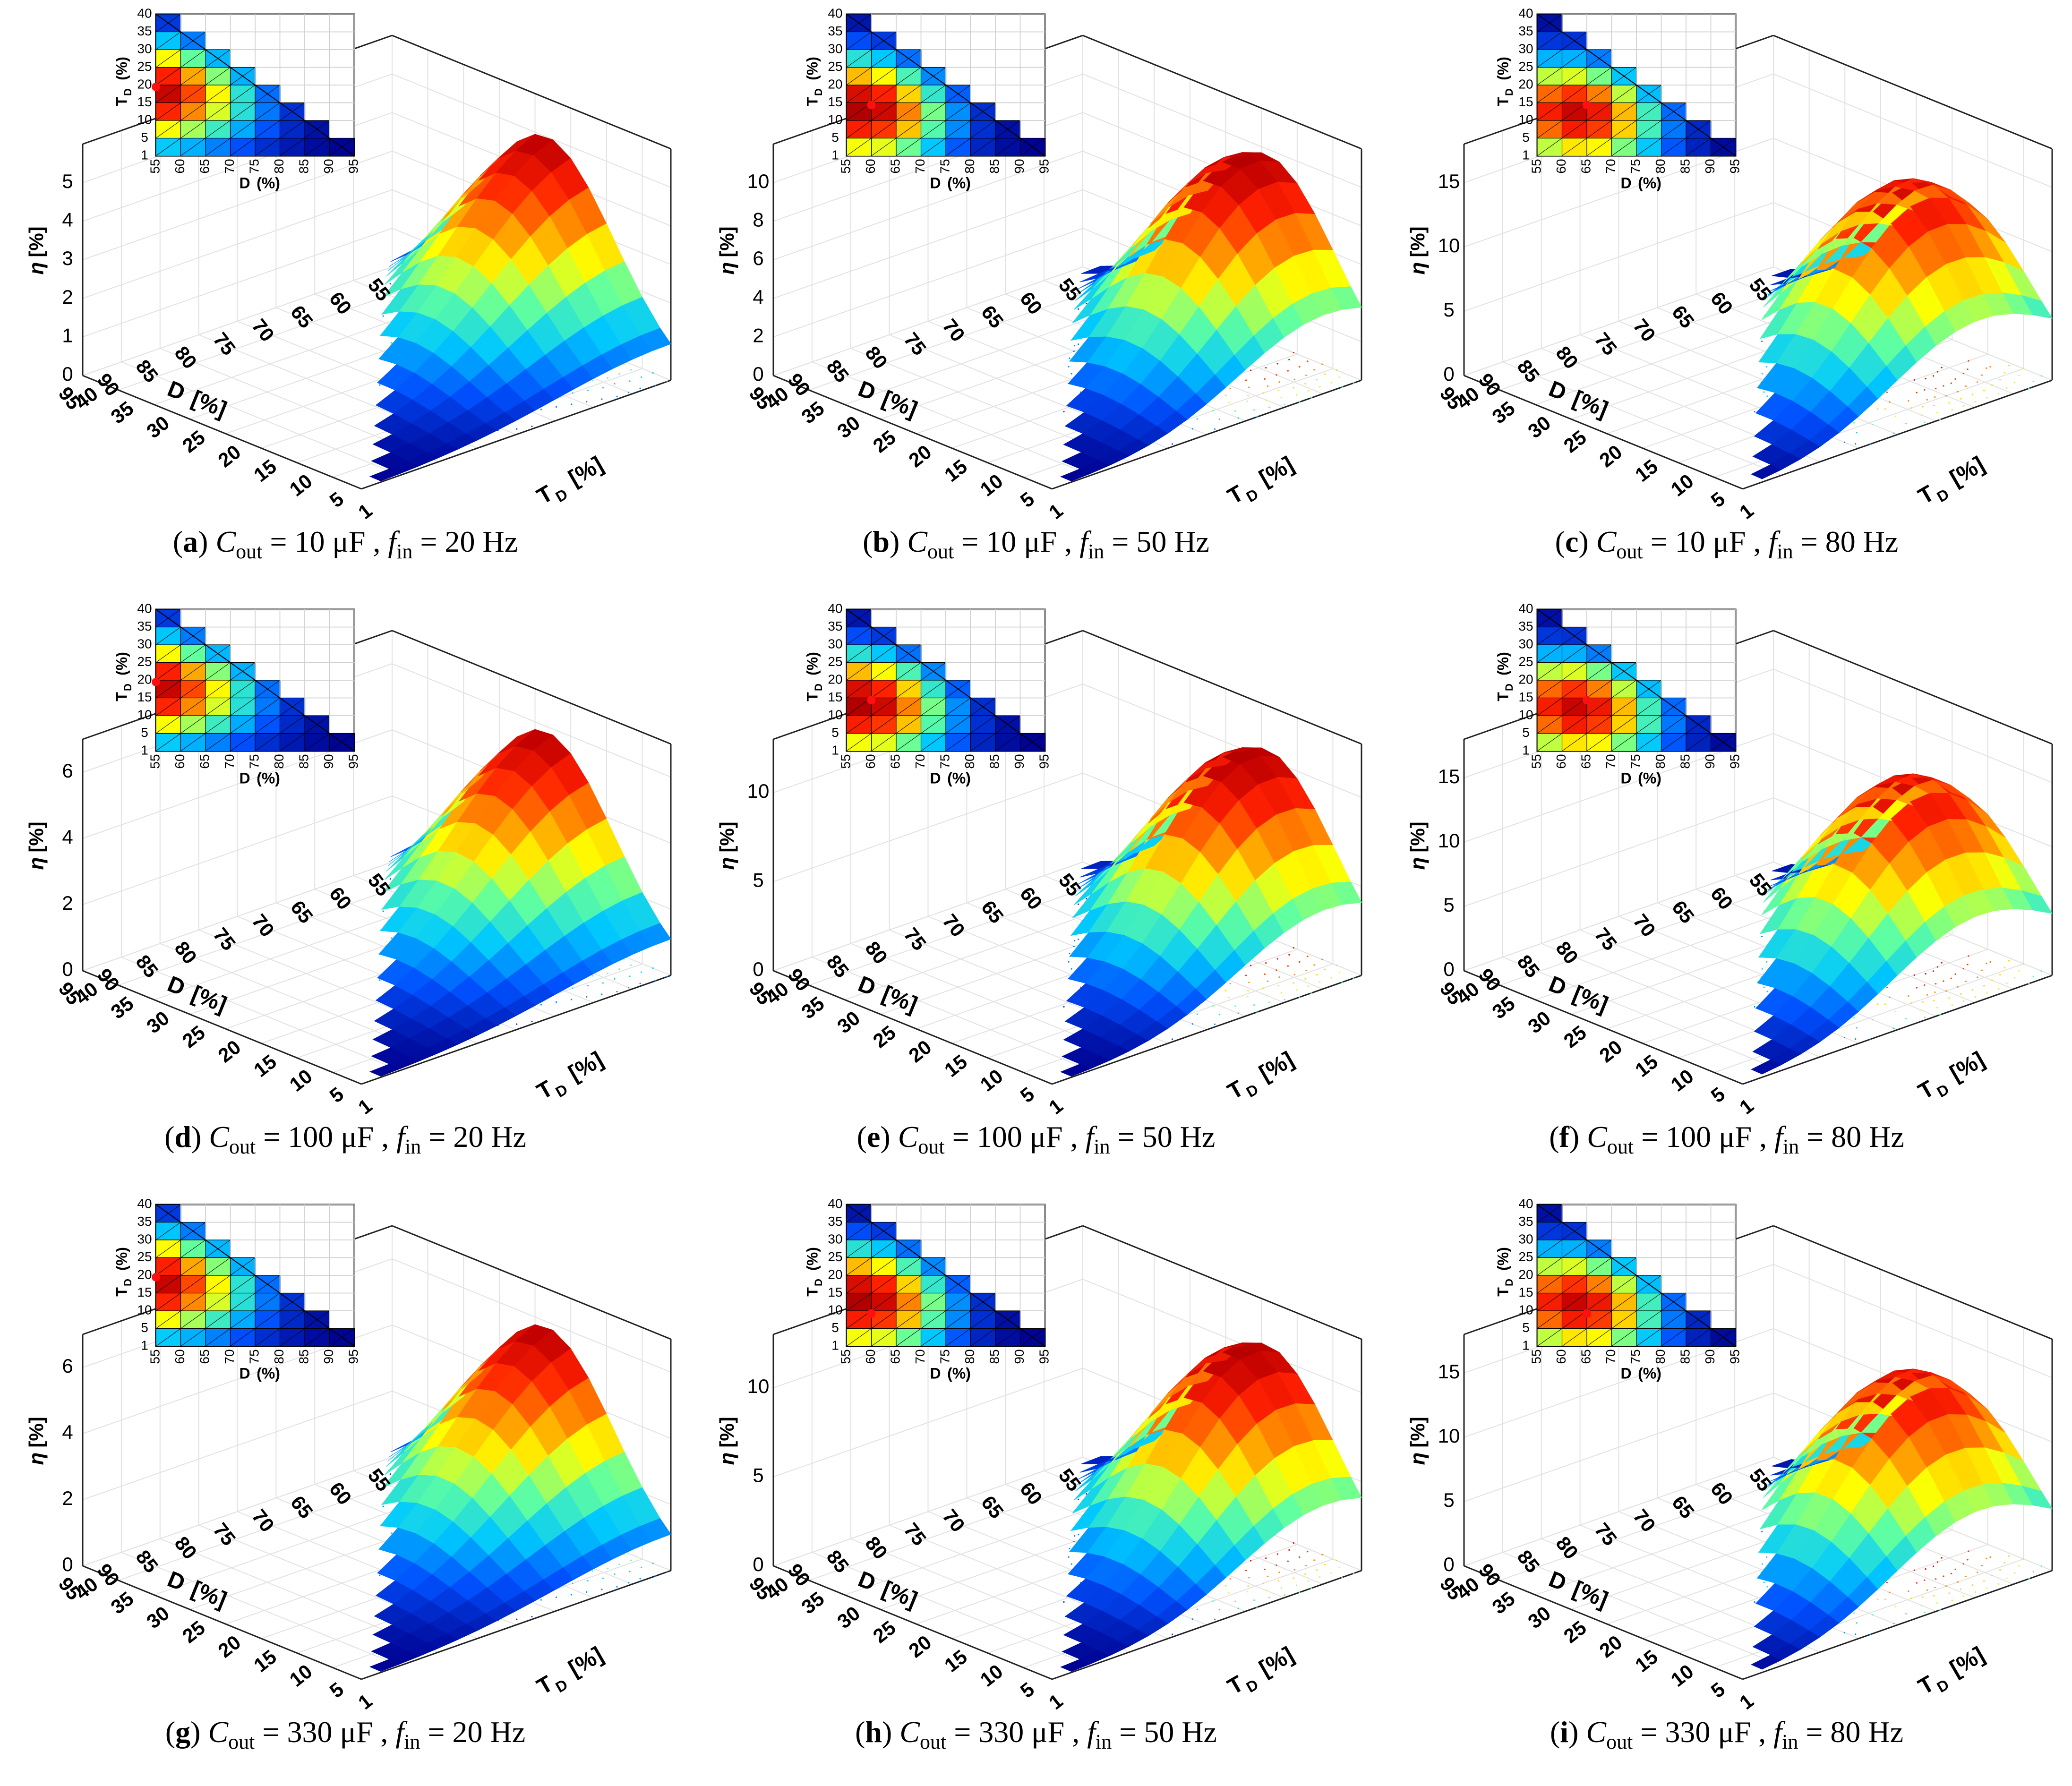 Image resolution: width=2072 pixels, height=1786 pixels. I want to click on inset-y-tick: 35, so click(144, 31).